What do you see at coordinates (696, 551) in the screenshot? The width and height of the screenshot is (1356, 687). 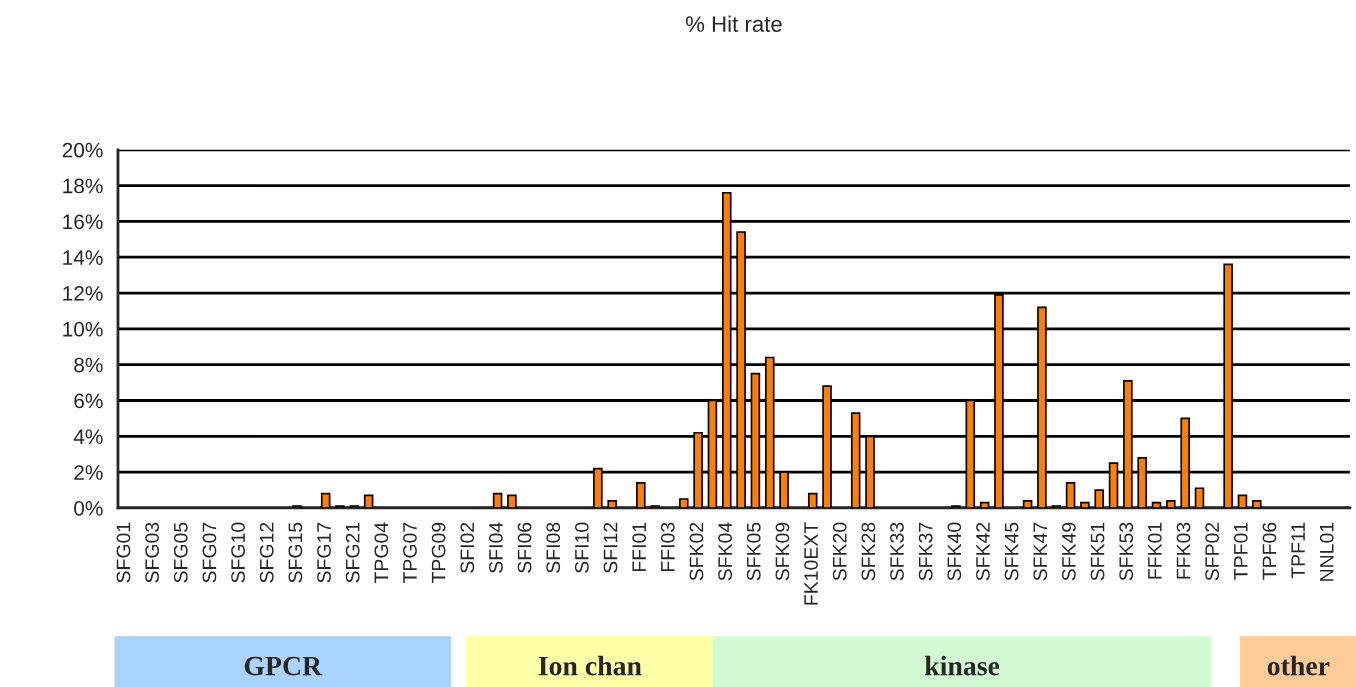 I see `x-tick-label: SFK02` at bounding box center [696, 551].